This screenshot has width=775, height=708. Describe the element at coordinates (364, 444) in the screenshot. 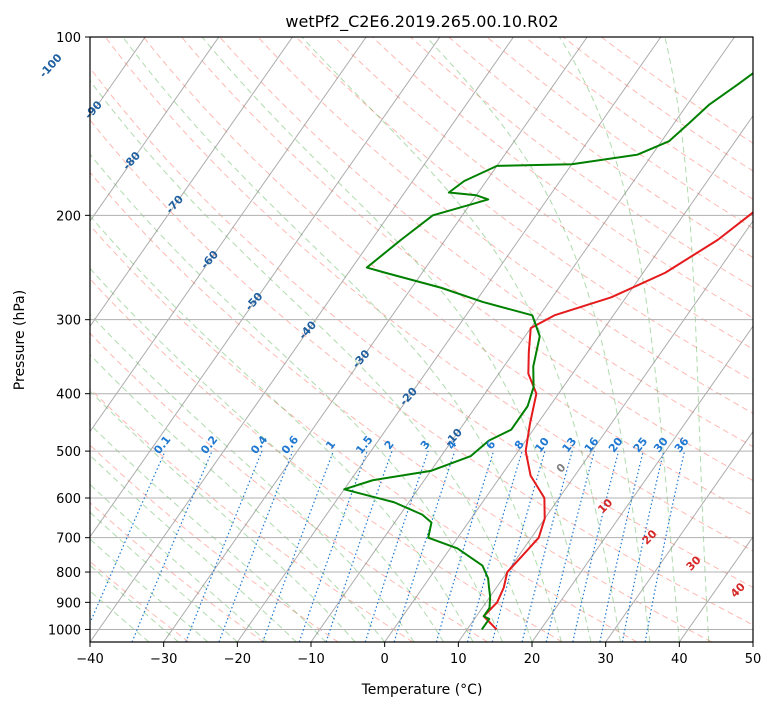

I see `mixing-ratio-label: 1.5` at that location.